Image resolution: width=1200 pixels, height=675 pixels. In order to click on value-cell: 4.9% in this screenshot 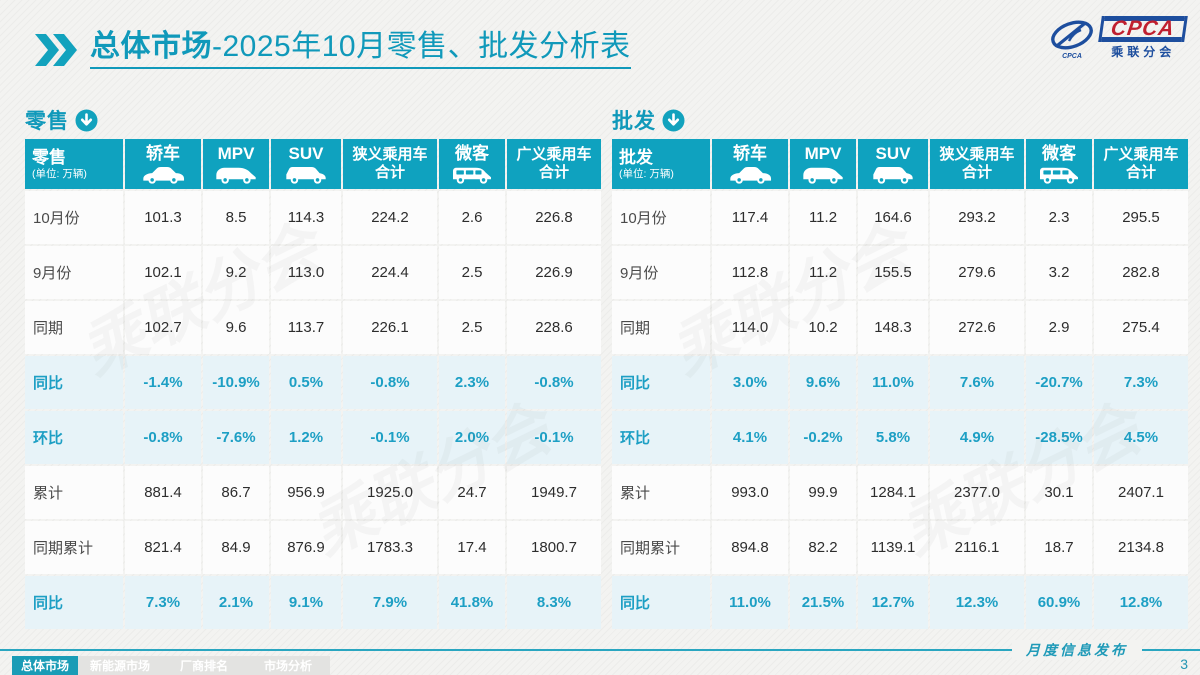, I will do `click(977, 437)`.